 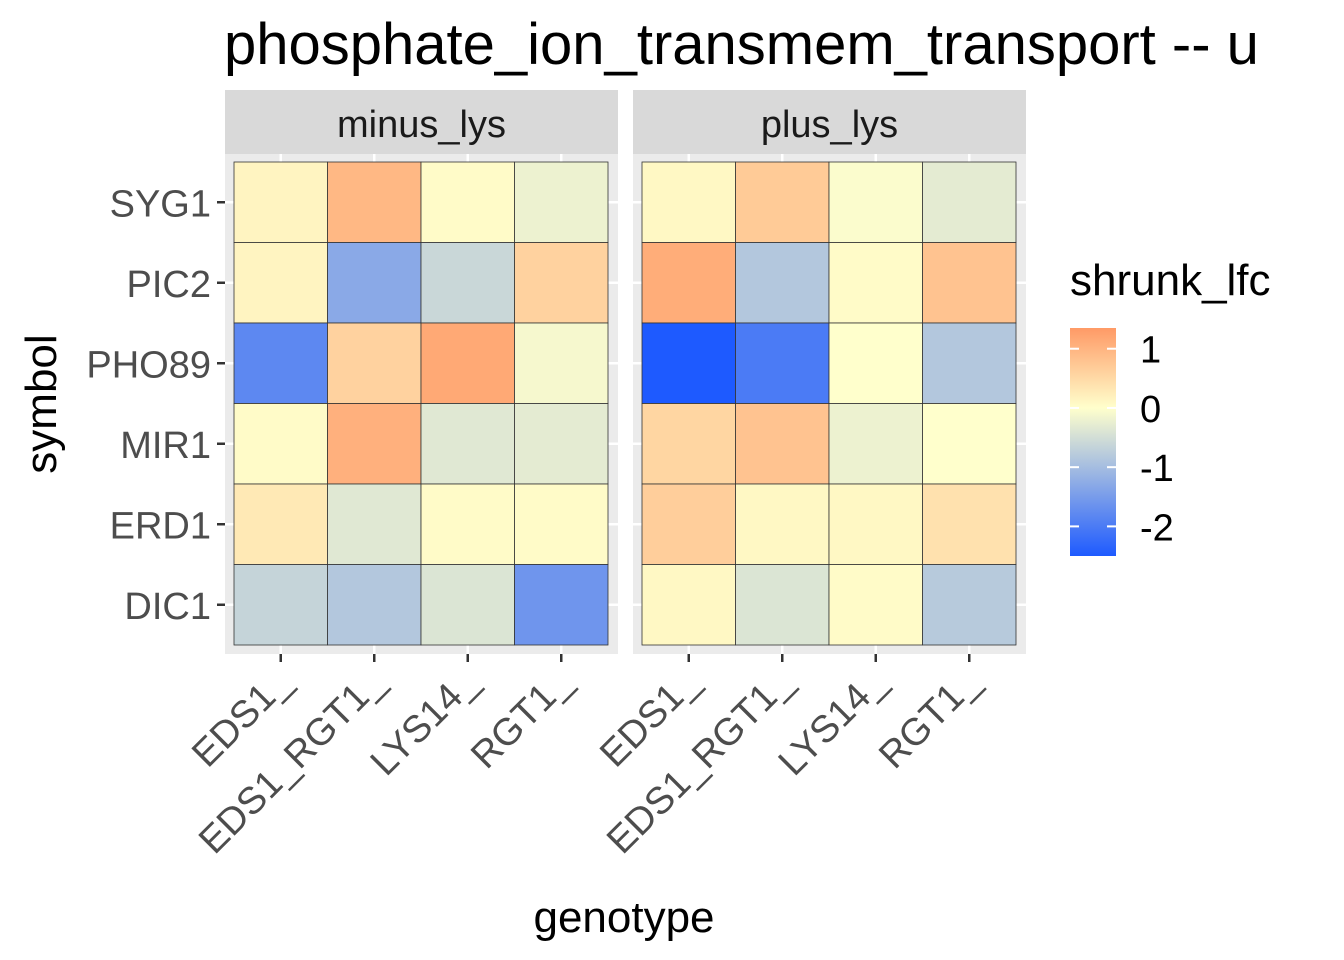 I want to click on facet-label-plus_lys: plus_lys, so click(x=829, y=125).